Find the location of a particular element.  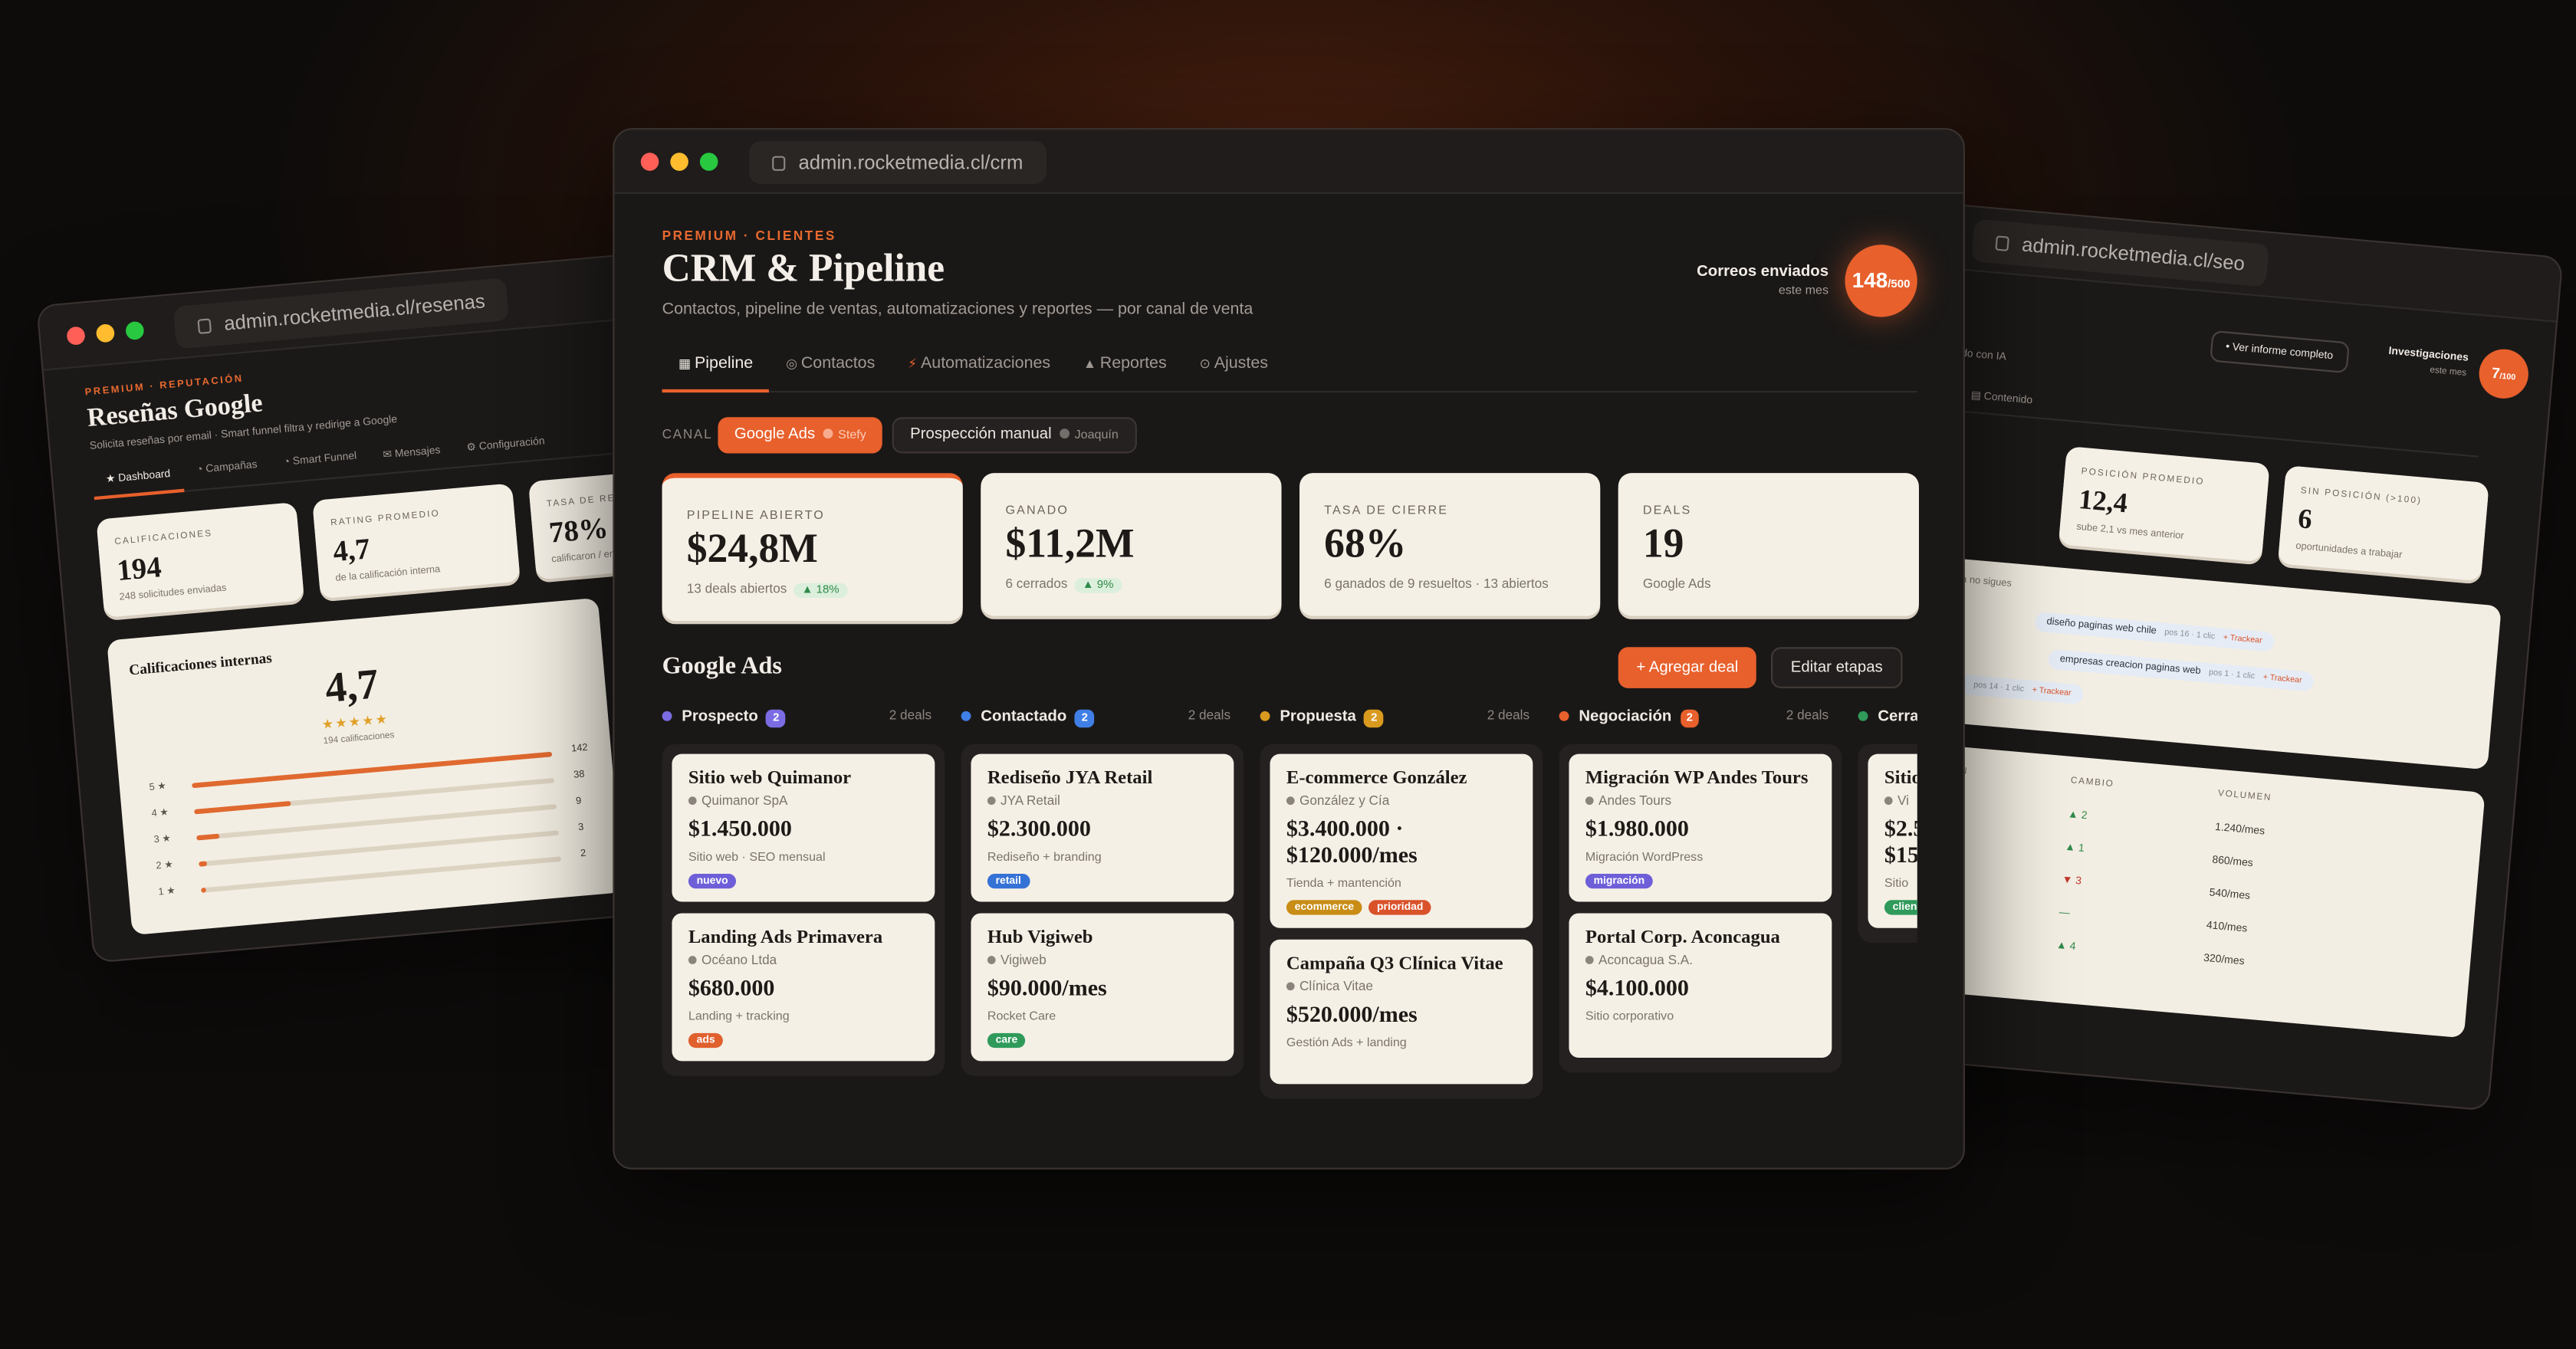

deal-title: Landing Ads Primavera is located at coordinates (785, 937).